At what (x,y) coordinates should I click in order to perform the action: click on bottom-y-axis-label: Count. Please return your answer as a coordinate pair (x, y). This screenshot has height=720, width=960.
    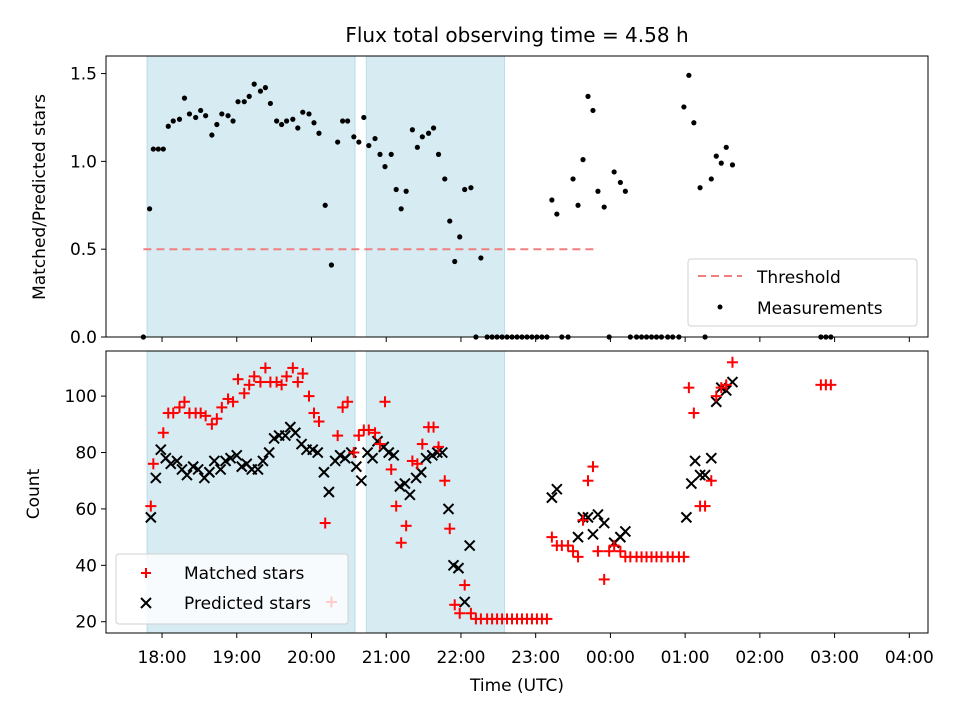
    Looking at the image, I should click on (34, 493).